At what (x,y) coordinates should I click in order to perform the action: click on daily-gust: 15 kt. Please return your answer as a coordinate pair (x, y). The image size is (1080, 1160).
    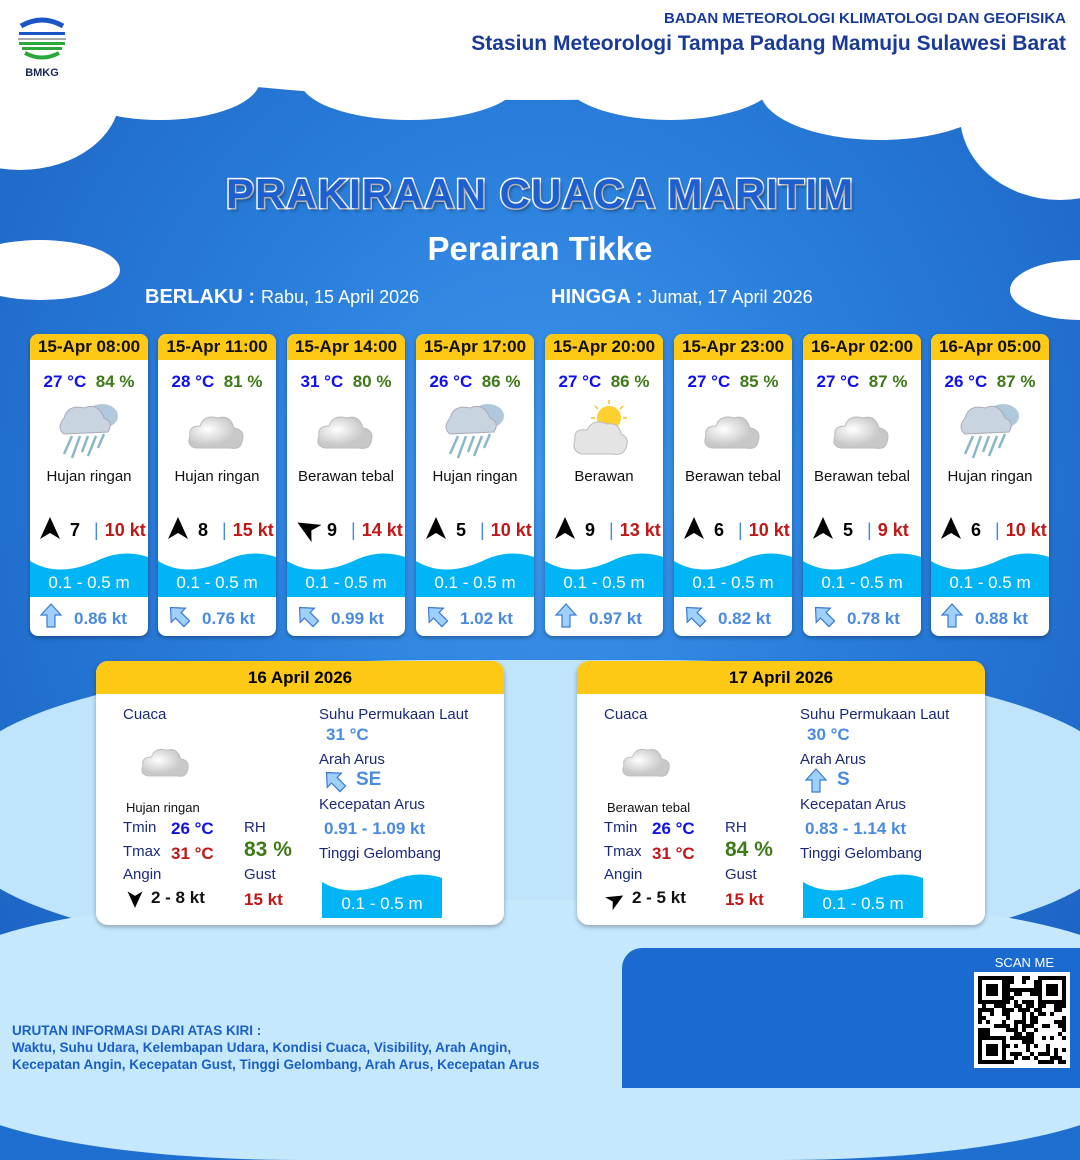
    Looking at the image, I should click on (744, 899).